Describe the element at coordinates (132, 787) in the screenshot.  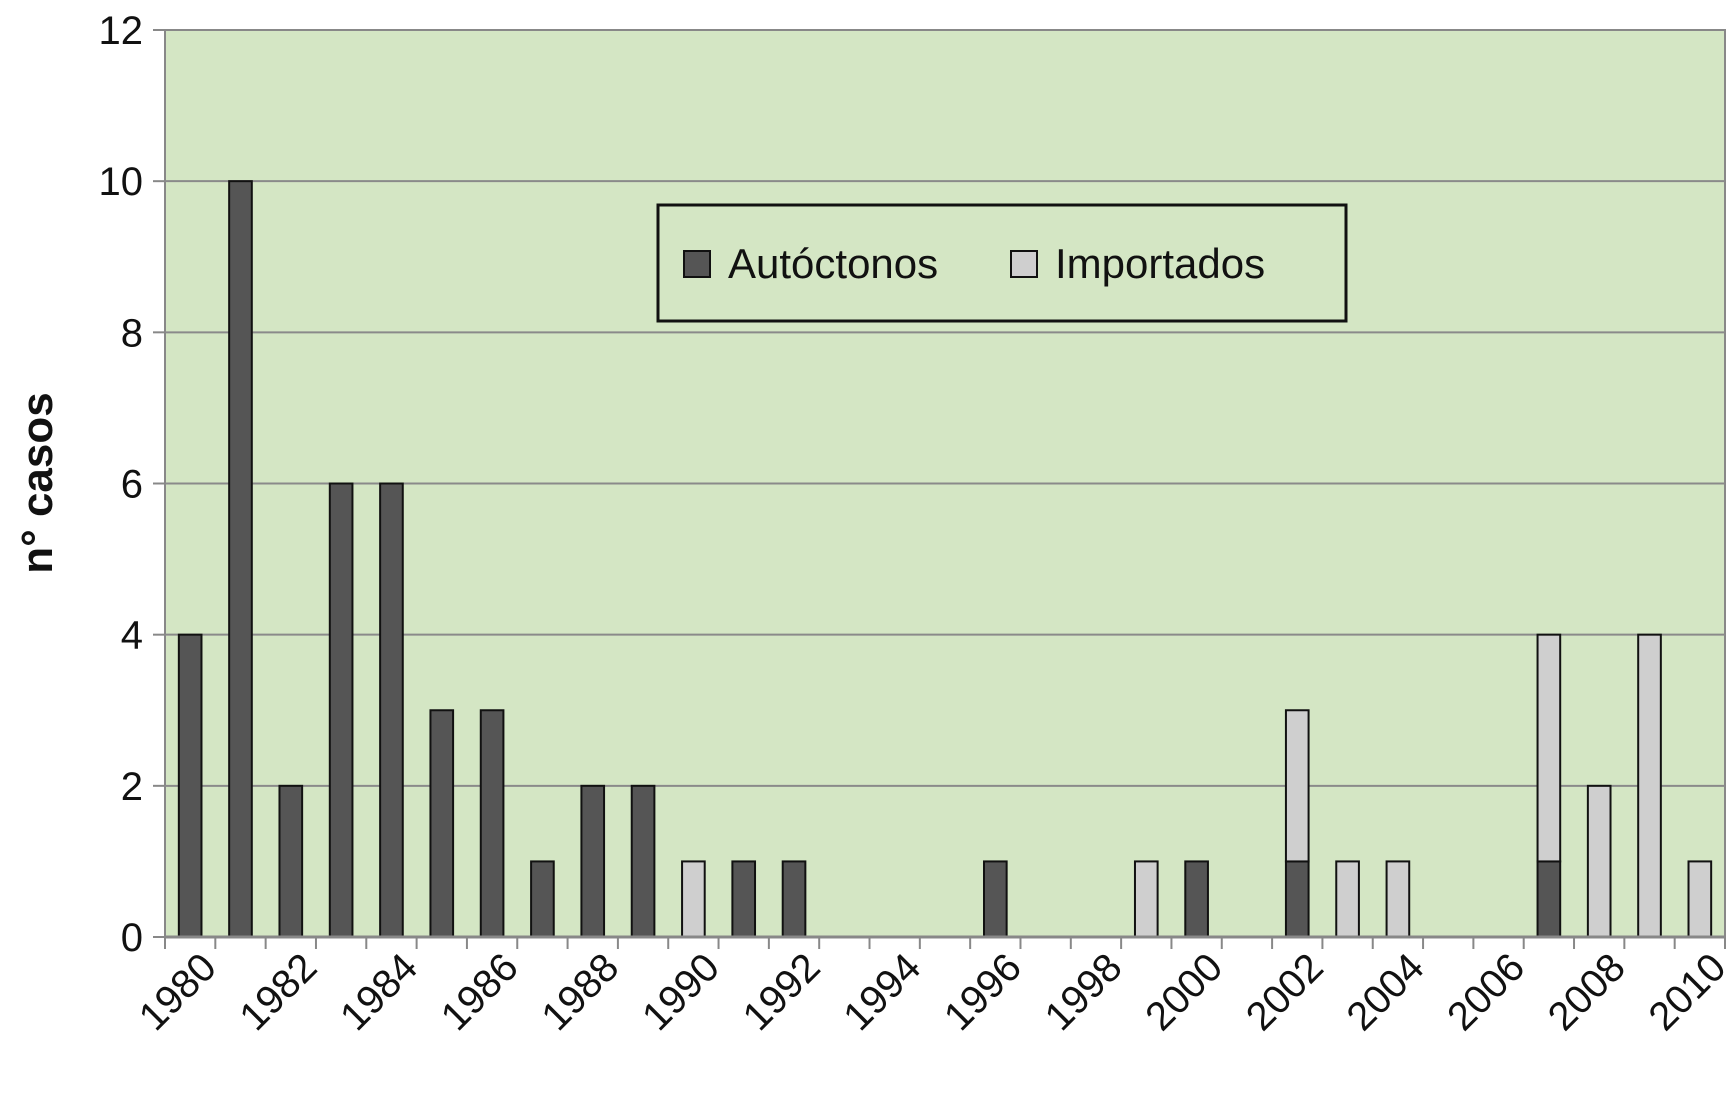
I see `y-tick-label: 2` at that location.